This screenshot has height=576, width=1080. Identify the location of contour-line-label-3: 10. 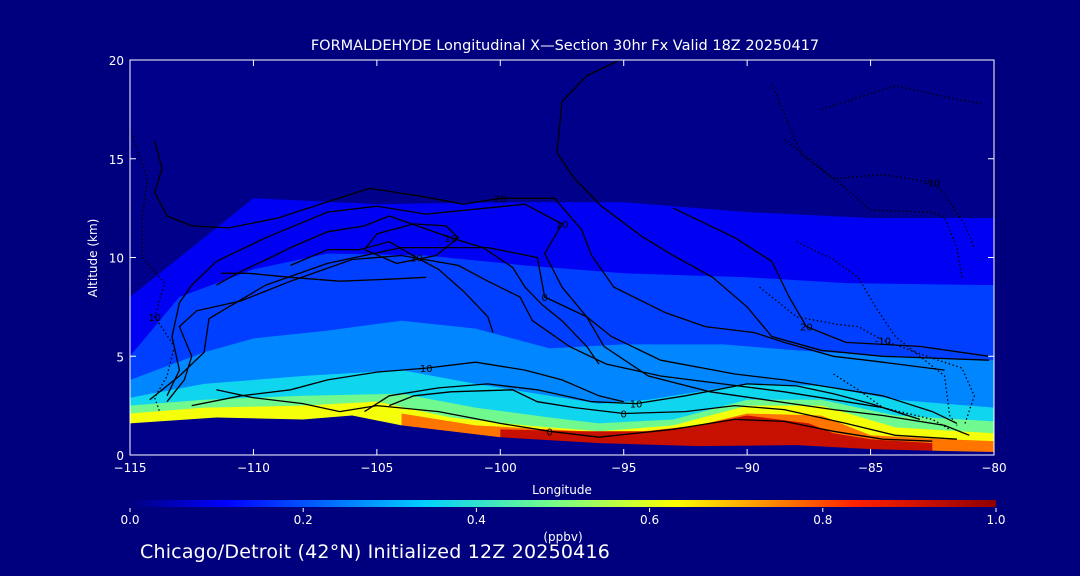
(636, 405).